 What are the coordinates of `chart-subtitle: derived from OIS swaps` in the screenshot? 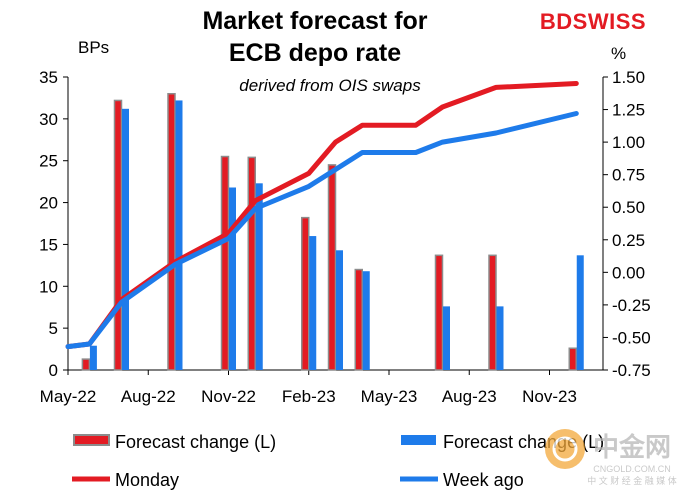 It's located at (330, 85).